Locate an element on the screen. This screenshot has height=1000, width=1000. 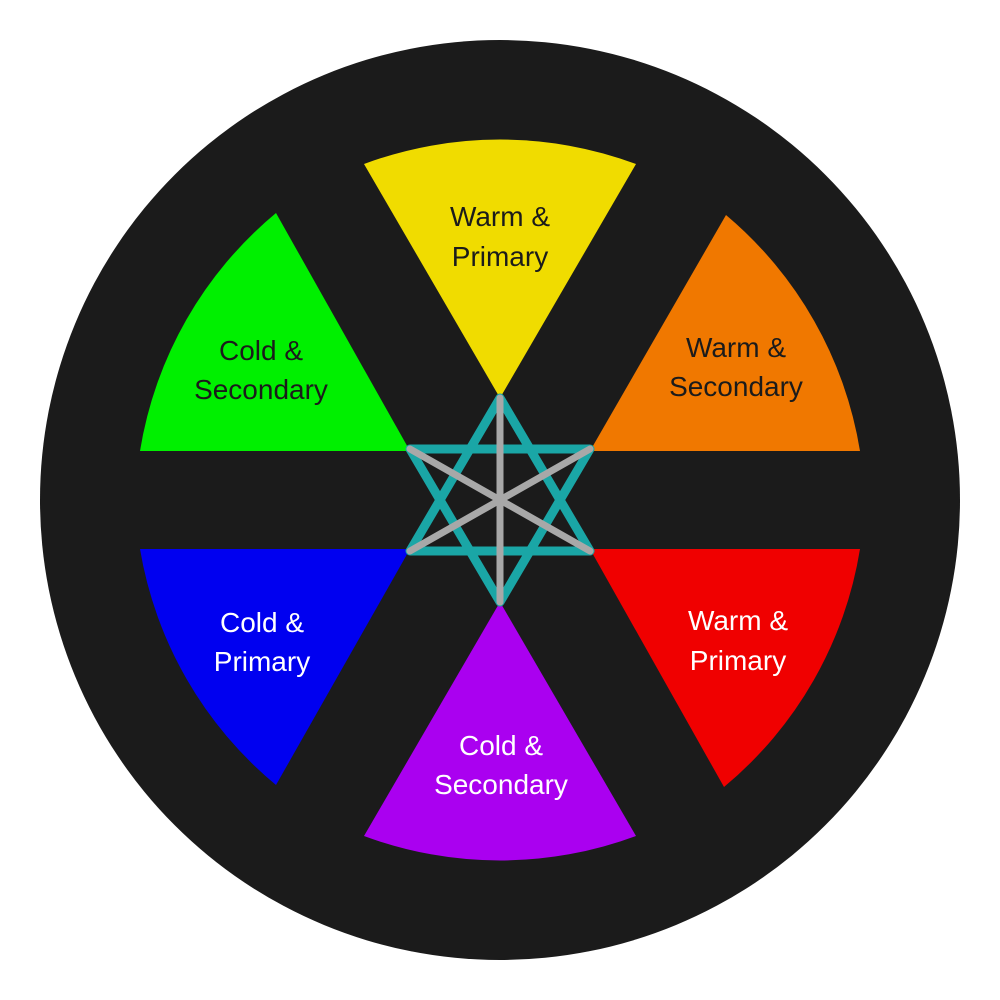
segment-upper-right-wedge is located at coordinates (725, 333).